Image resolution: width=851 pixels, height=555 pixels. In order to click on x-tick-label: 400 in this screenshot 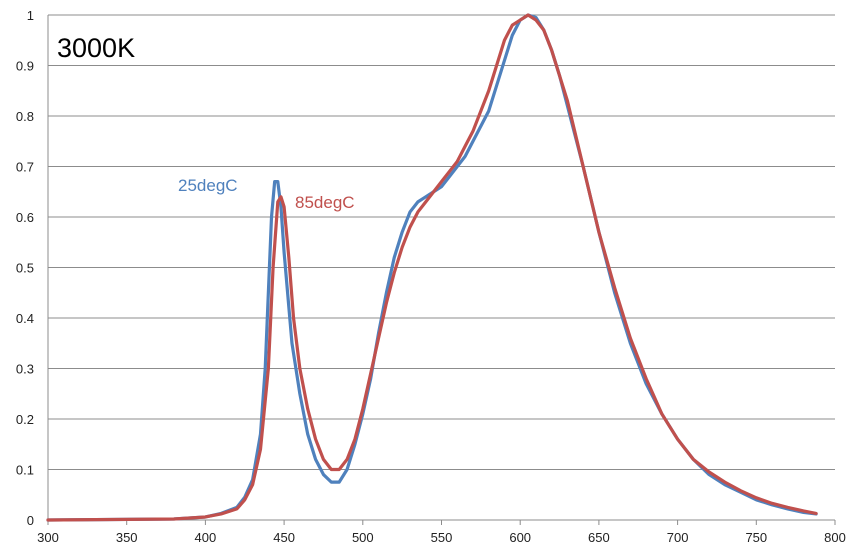, I will do `click(206, 537)`.